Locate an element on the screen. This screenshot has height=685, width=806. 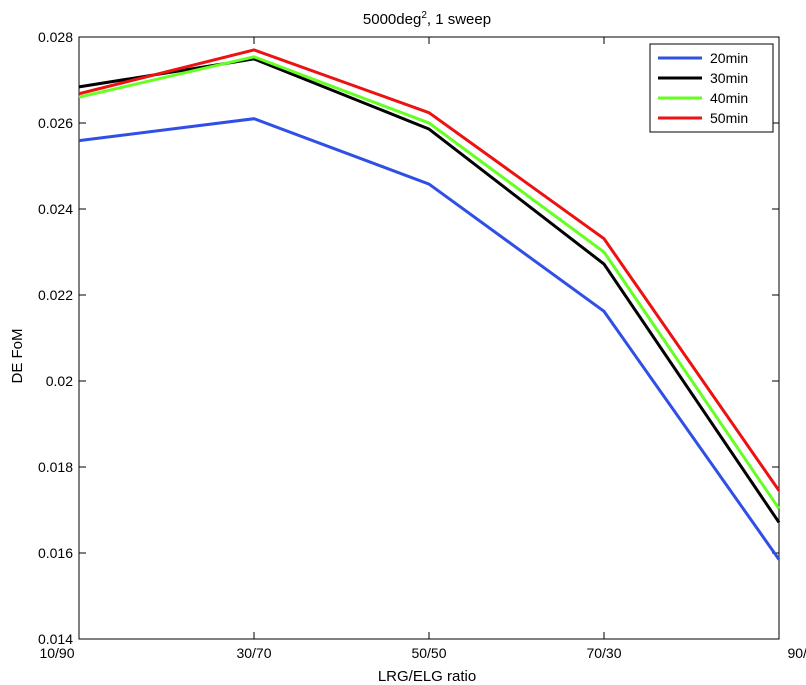
x-tick-label: 30/70 is located at coordinates (253, 653).